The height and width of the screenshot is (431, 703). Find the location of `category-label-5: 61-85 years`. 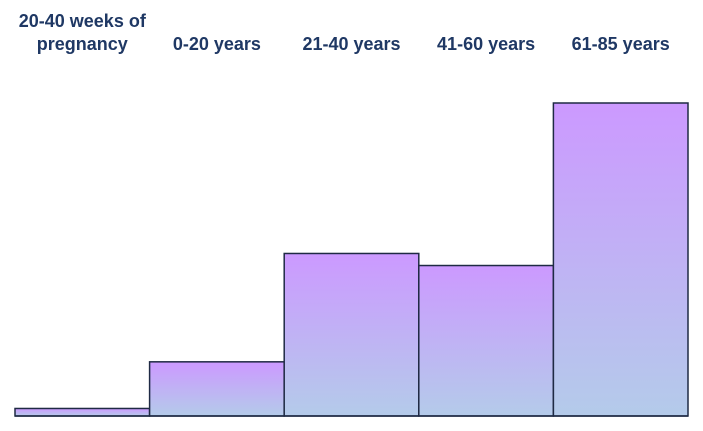

category-label-5: 61-85 years is located at coordinates (620, 44).